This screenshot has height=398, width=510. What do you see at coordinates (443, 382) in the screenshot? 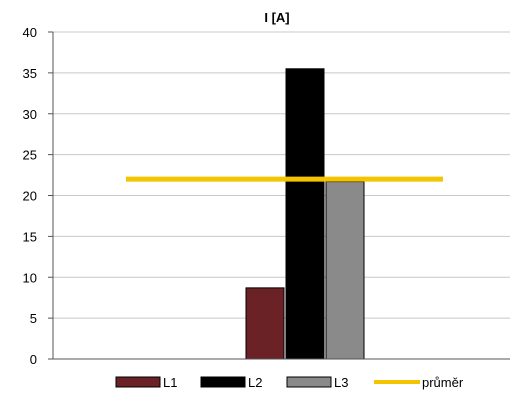
I see `legend-label: průměr` at bounding box center [443, 382].